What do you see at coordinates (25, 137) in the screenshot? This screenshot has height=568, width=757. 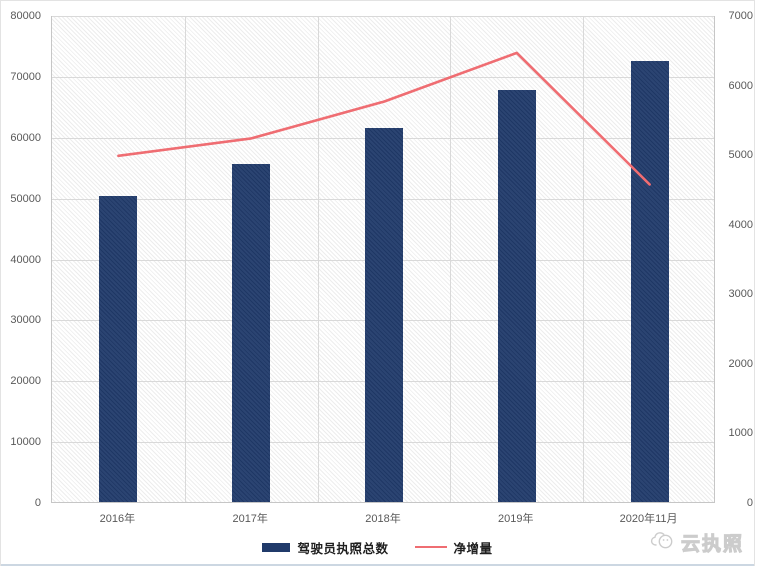 I see `y-axis-label-left: 60000` at bounding box center [25, 137].